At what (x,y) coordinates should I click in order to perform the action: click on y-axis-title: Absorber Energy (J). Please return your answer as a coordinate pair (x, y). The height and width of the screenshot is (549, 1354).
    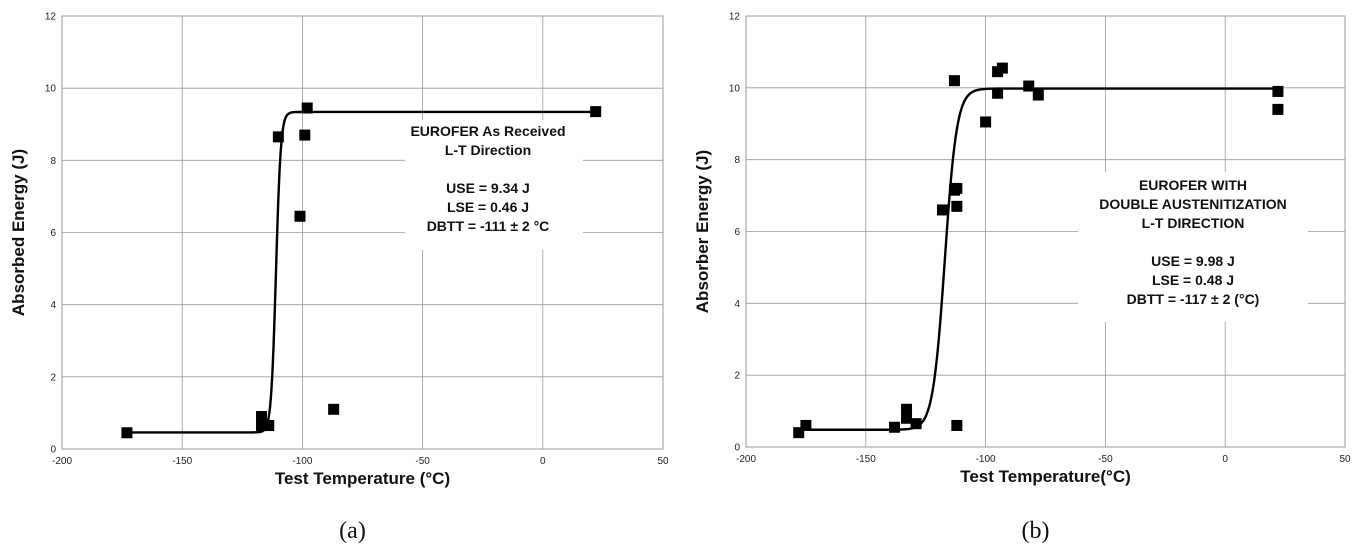
    Looking at the image, I should click on (702, 231).